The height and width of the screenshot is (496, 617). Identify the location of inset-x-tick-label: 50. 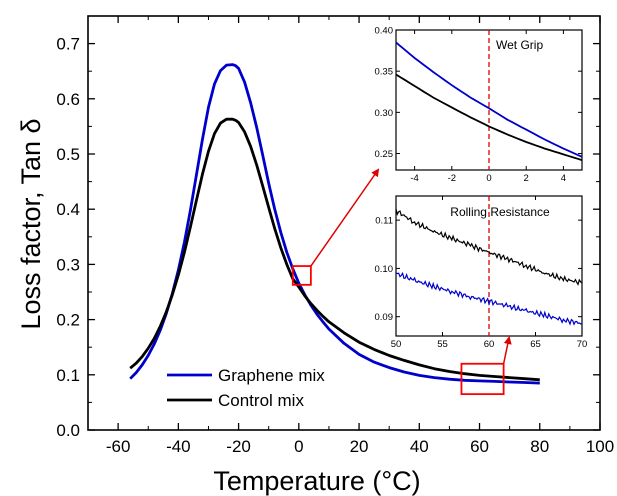
(396, 344).